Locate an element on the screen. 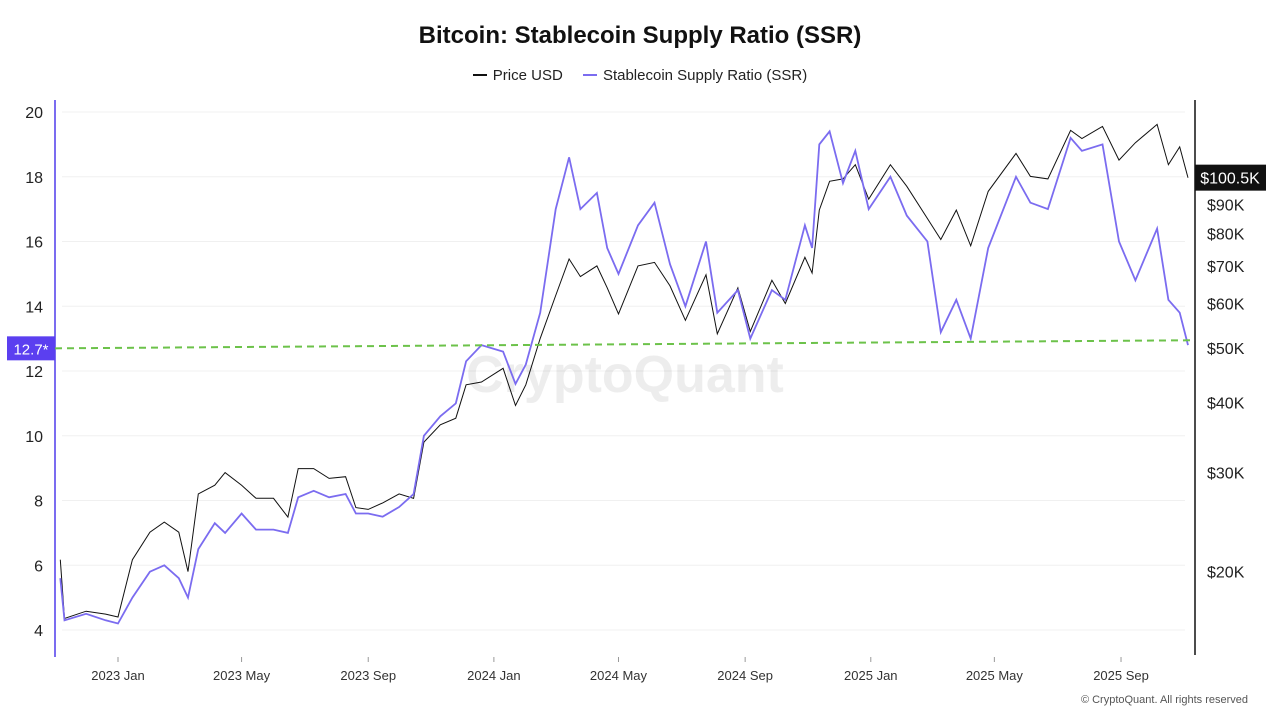  left-tick-label: 6 is located at coordinates (38, 566).